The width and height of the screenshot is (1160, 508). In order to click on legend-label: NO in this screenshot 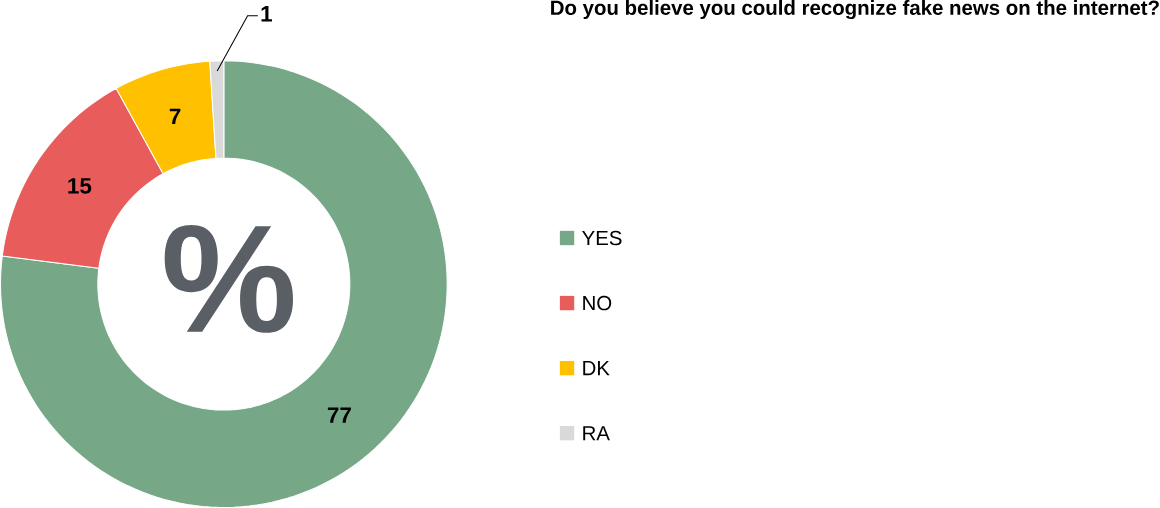, I will do `click(597, 303)`.